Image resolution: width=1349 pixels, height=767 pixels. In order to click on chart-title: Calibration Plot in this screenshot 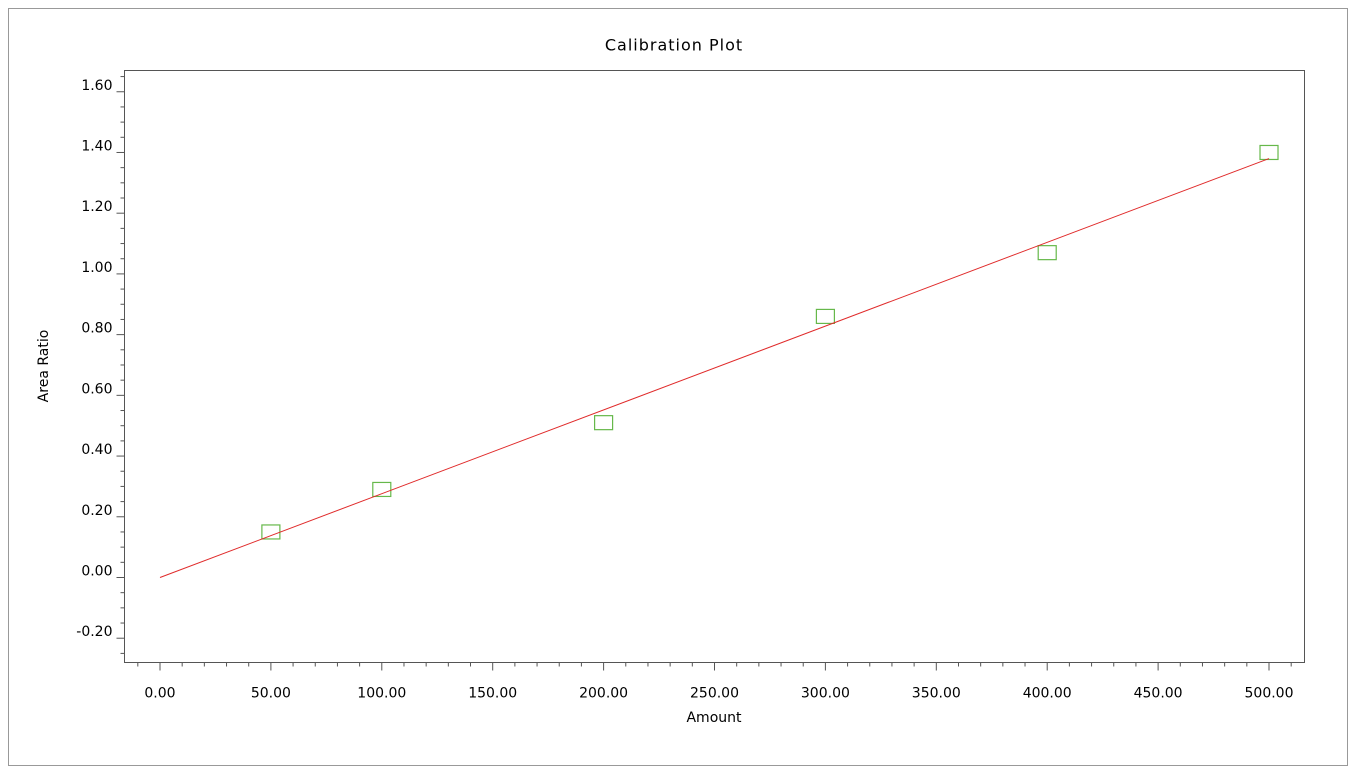, I will do `click(674, 45)`.